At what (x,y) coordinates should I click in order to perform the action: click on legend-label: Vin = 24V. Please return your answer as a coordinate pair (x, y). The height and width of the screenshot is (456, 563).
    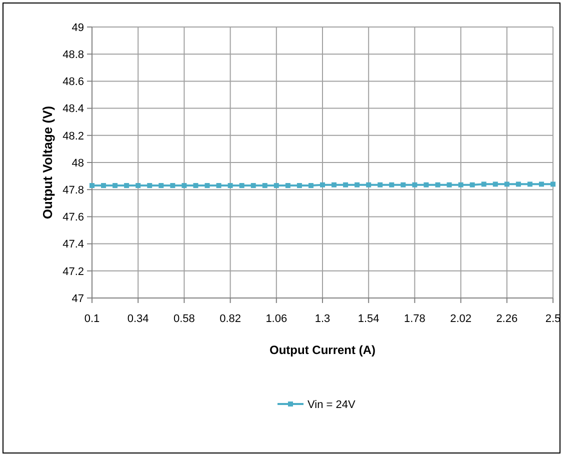
    Looking at the image, I should click on (332, 404).